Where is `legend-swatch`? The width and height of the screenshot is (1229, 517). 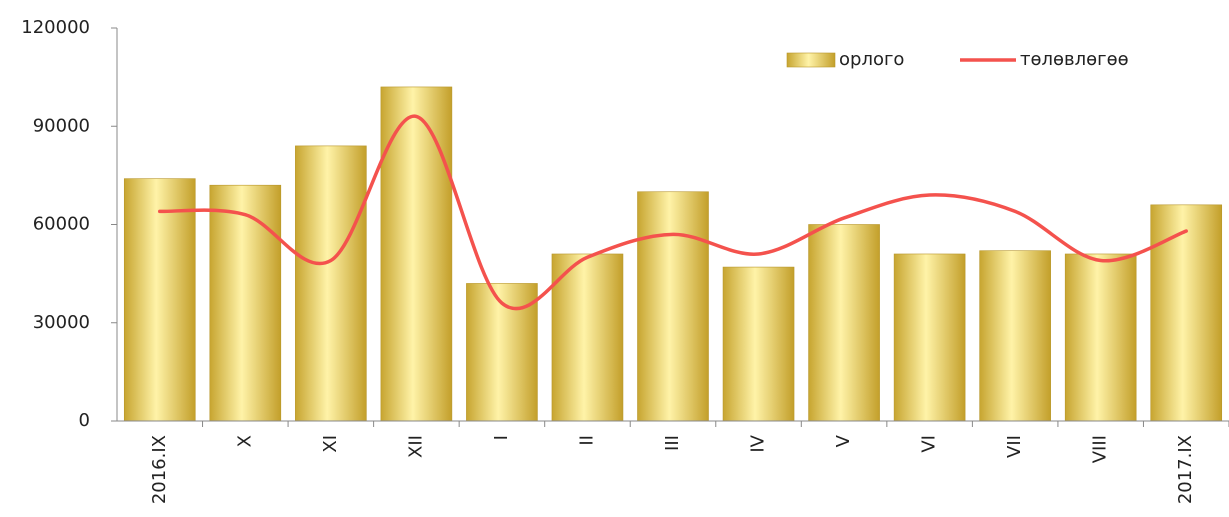 legend-swatch is located at coordinates (811, 60).